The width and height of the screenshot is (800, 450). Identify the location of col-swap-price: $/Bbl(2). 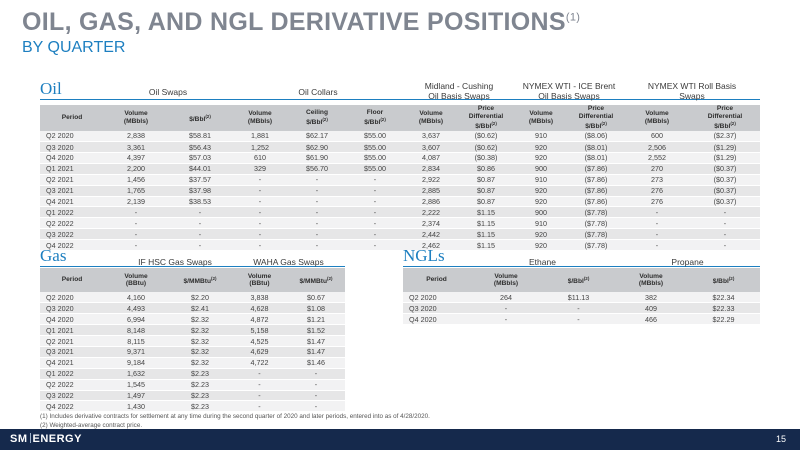
(200, 118).